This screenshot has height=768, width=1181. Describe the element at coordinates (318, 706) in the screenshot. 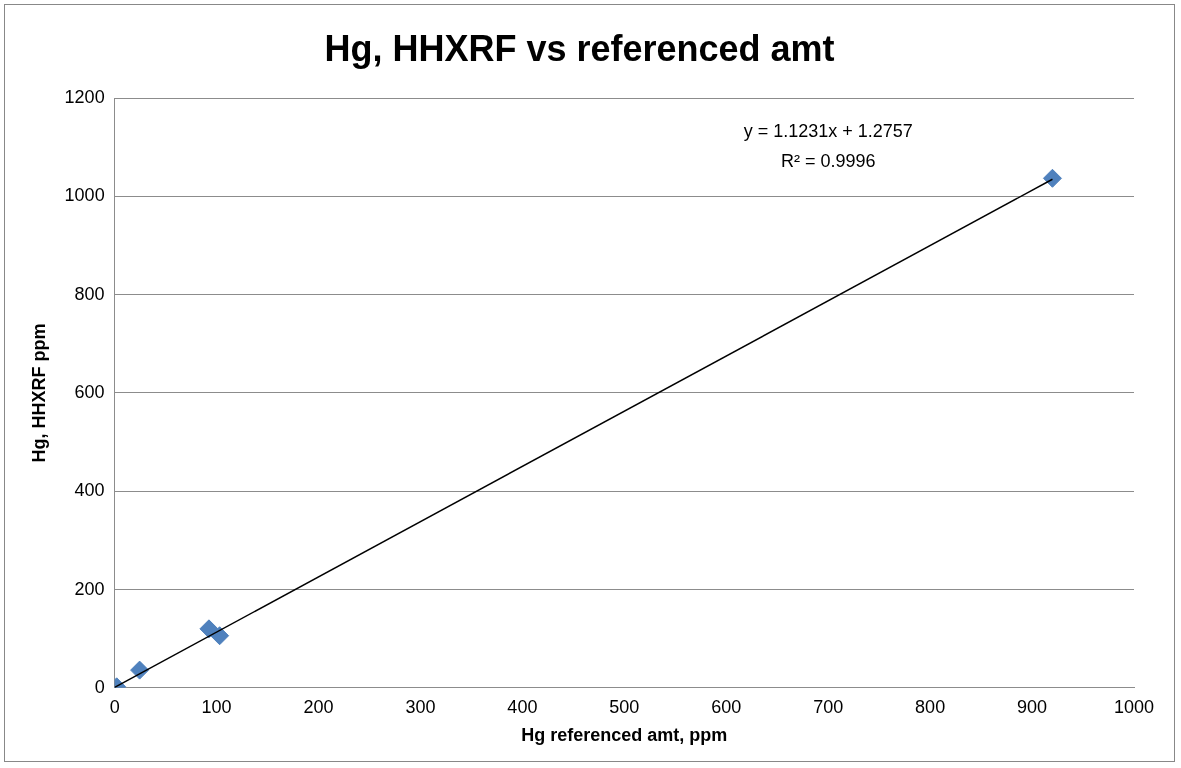

I see `x-tick-label: 200` at that location.